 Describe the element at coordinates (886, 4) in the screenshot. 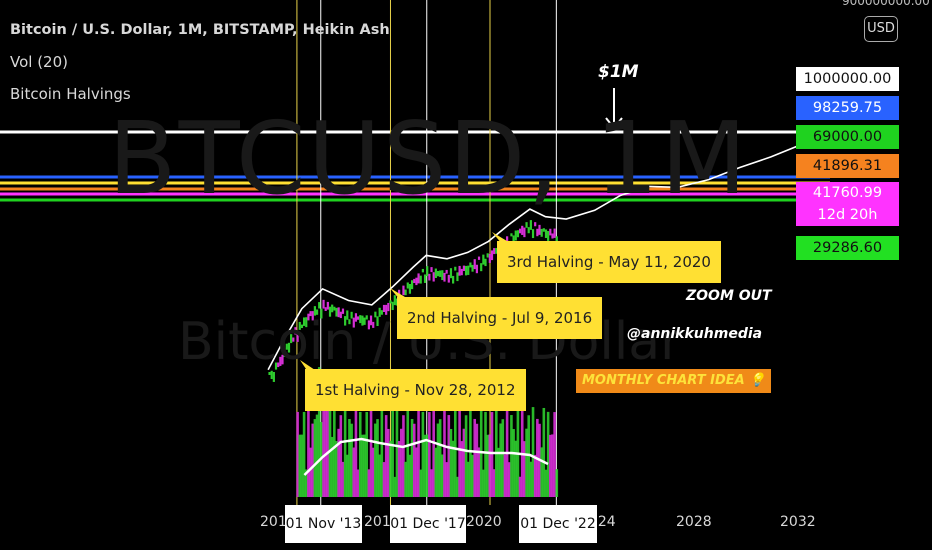

I see `top-price-label: 900000000.00` at that location.